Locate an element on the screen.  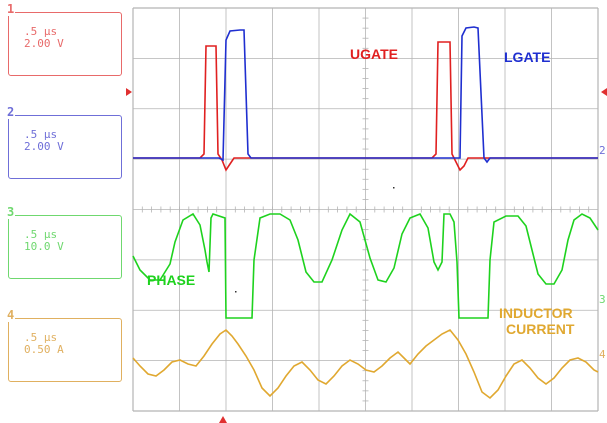
channel-2-number: 2 is located at coordinates (11, 112).